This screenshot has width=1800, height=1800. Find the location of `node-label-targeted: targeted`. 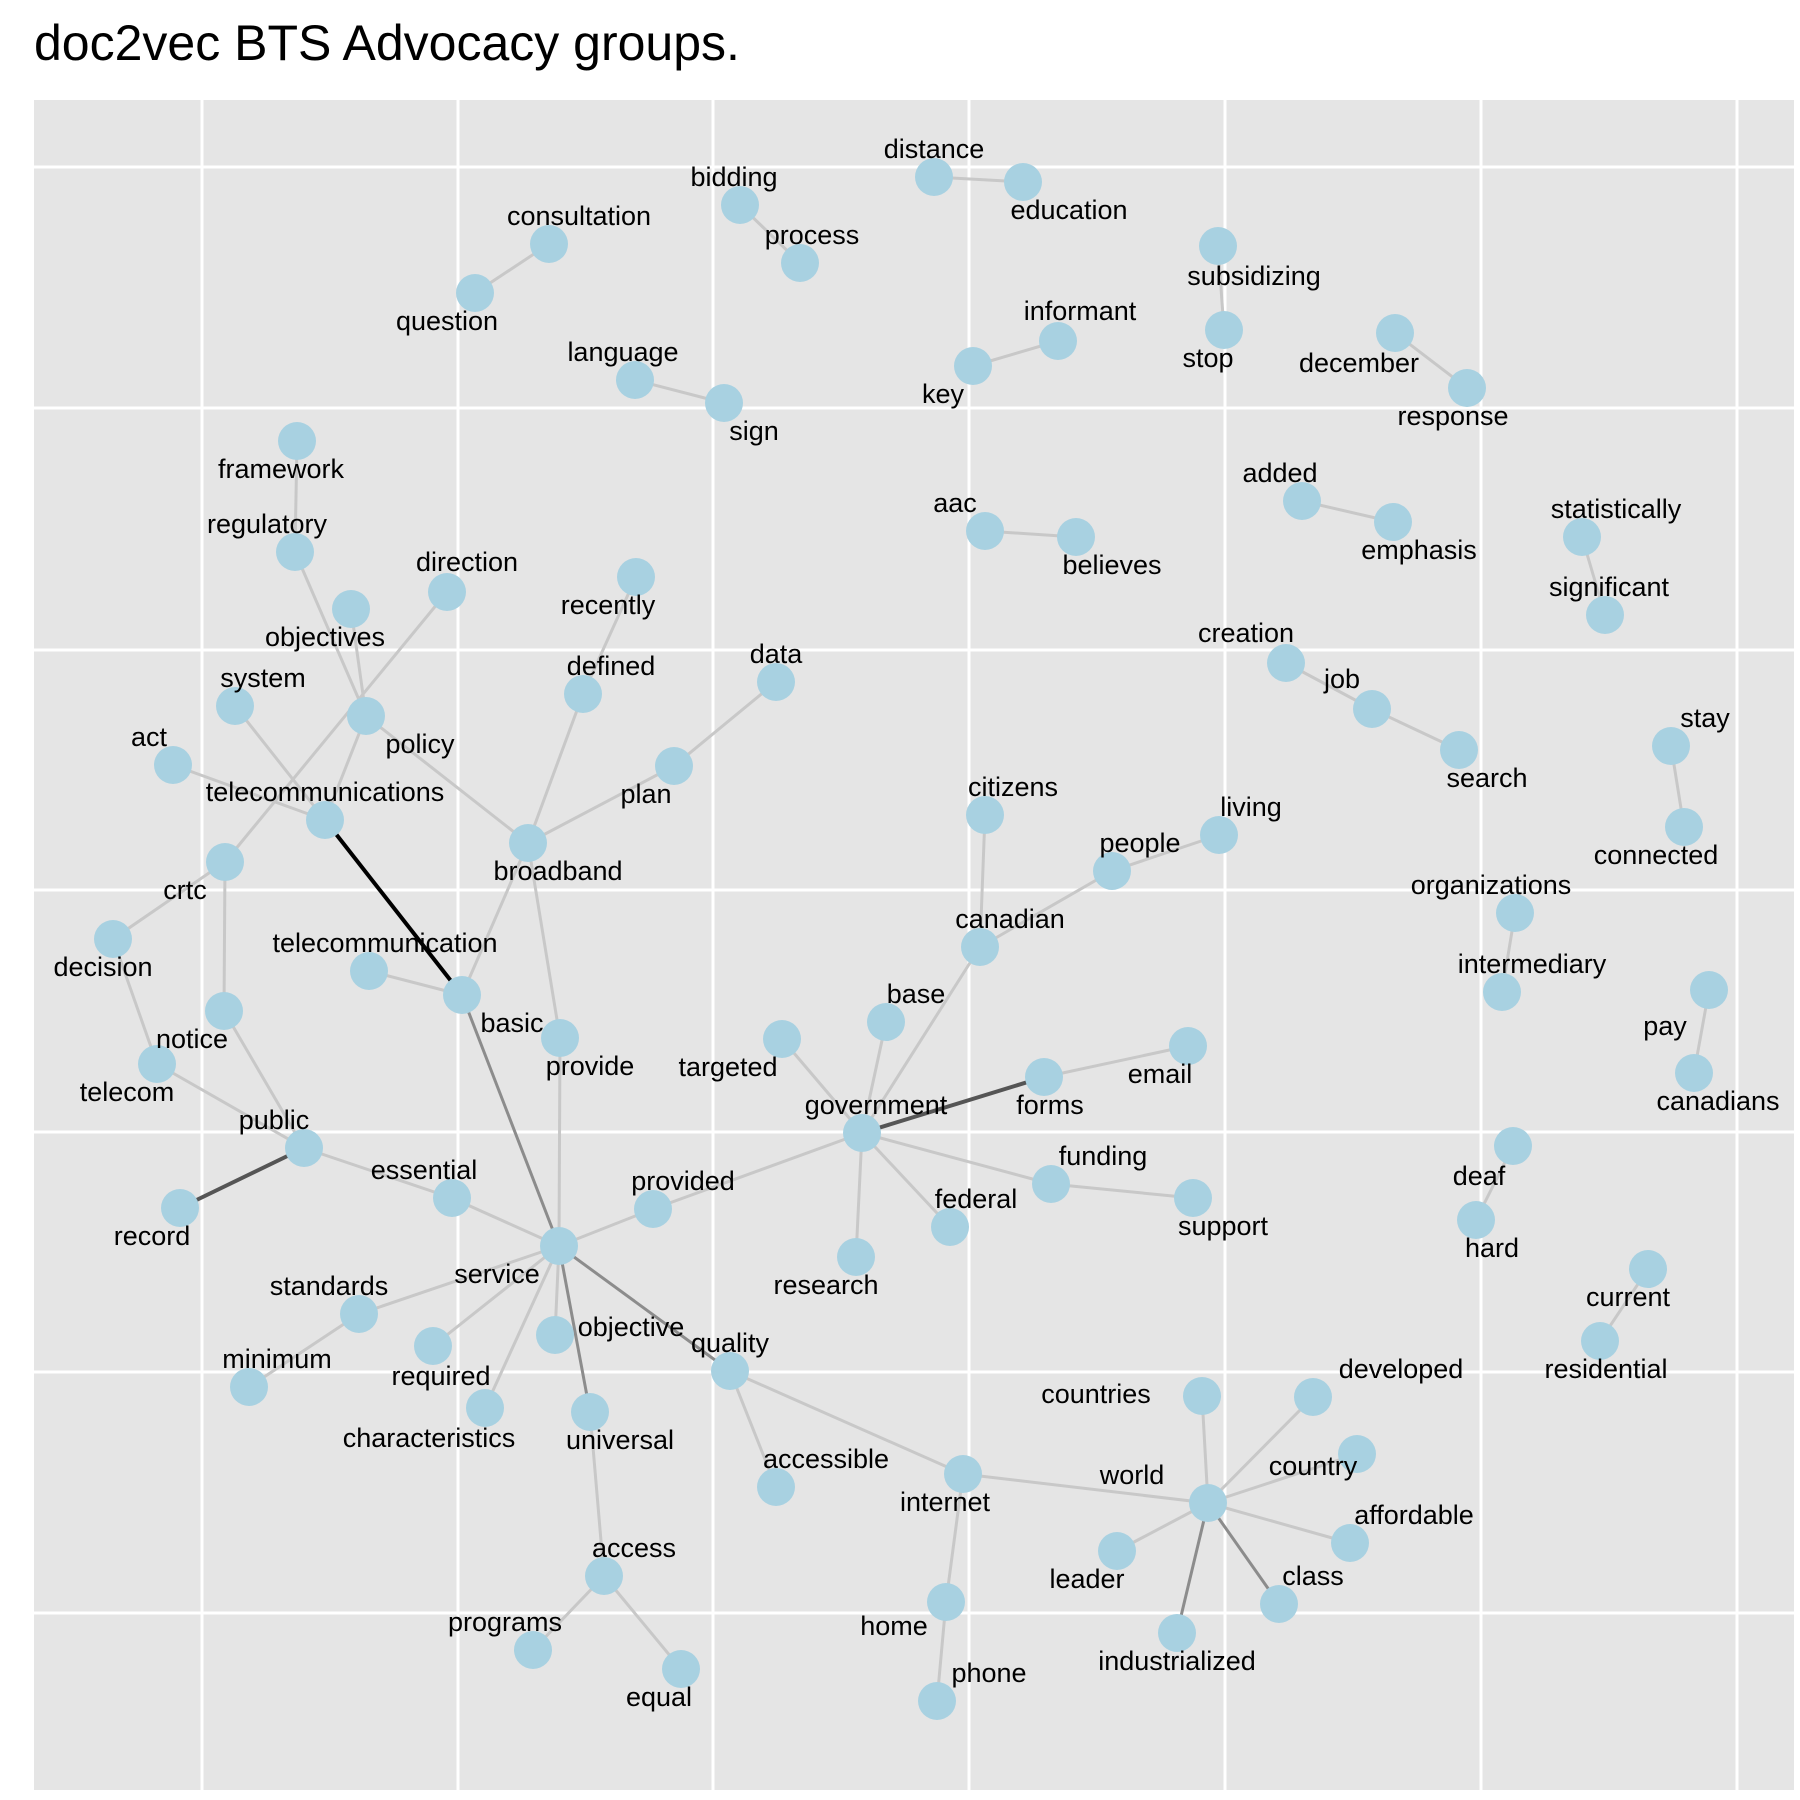

node-label-targeted: targeted is located at coordinates (727, 1067).